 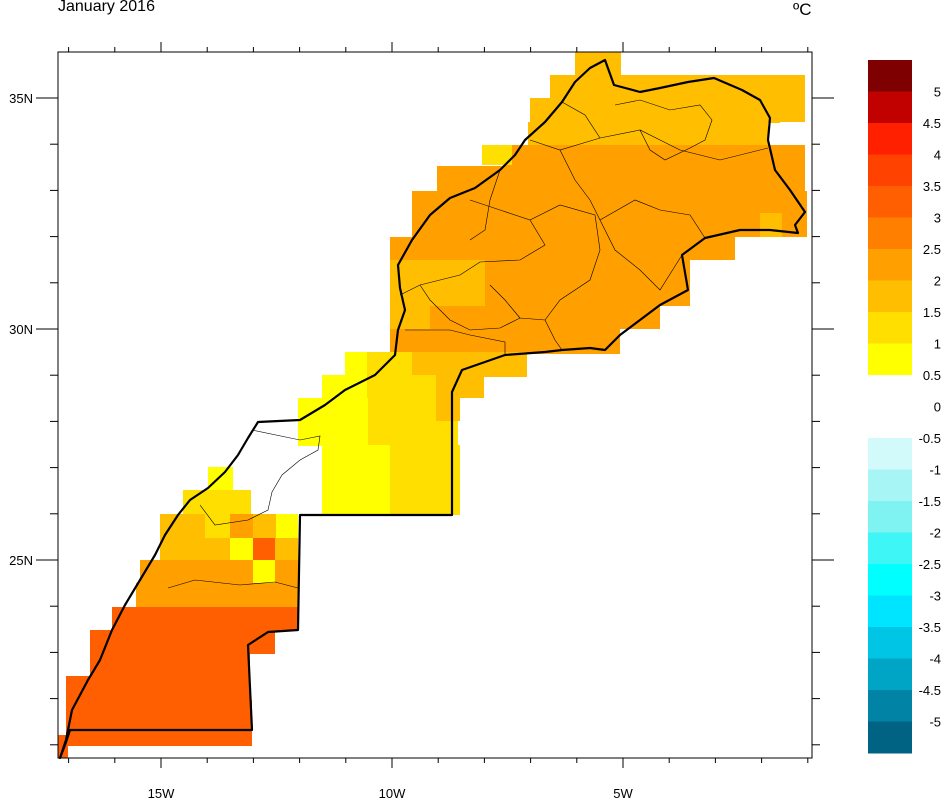 I want to click on color-scale-label: -3, so click(x=935, y=596).